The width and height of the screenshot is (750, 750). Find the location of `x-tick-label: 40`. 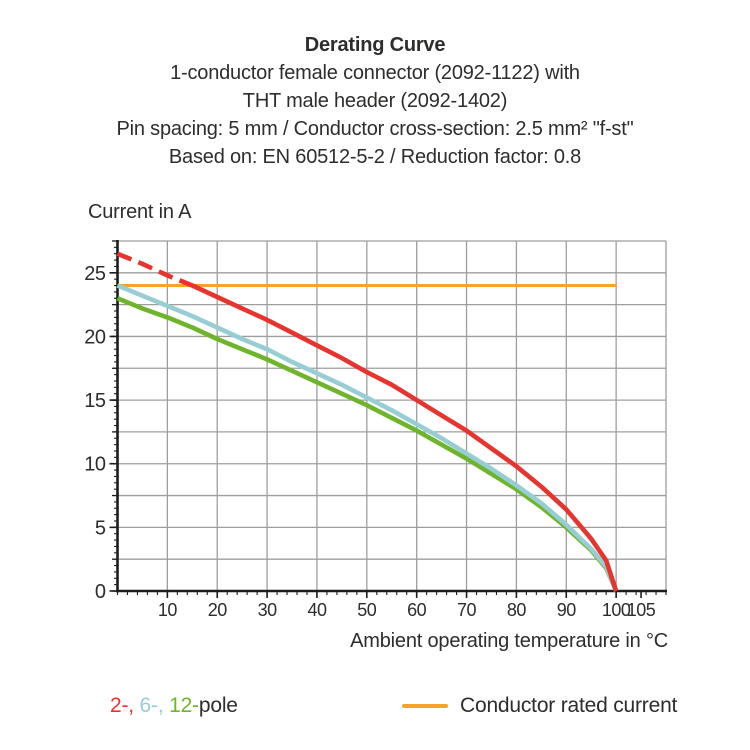

x-tick-label: 40 is located at coordinates (317, 610).